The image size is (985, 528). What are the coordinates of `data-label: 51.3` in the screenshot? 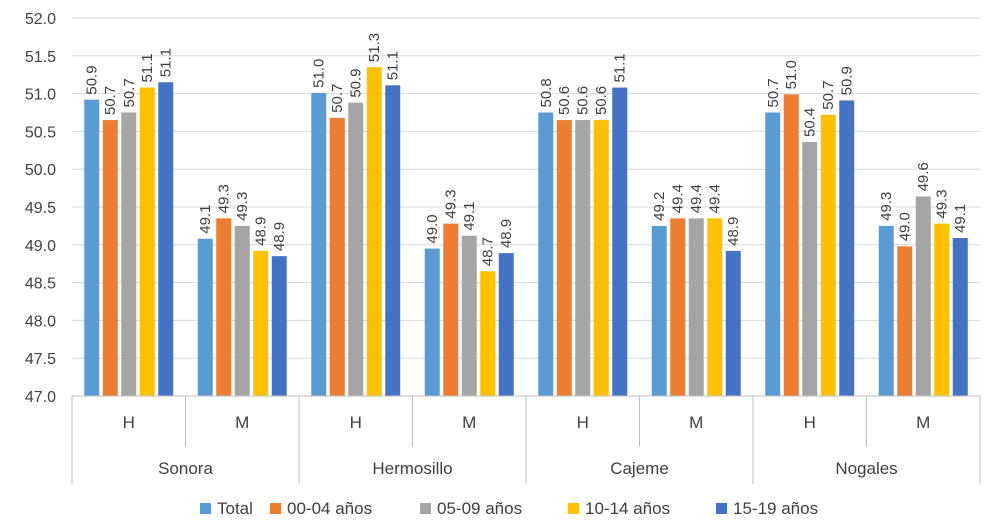 It's located at (374, 47).